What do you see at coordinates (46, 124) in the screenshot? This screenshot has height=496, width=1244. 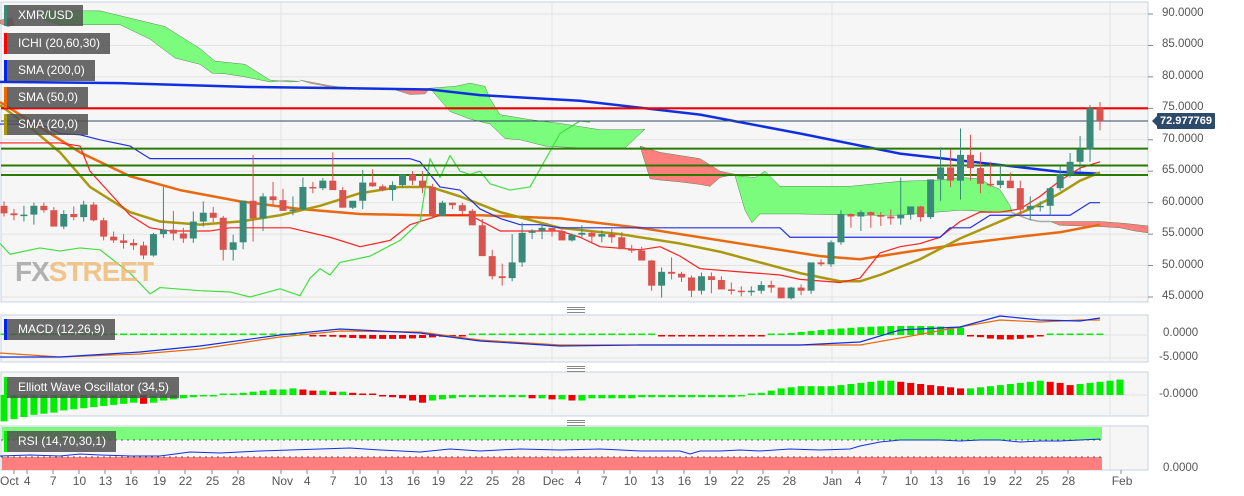 I see `legend-sma-20-0: SMA (20,0)` at bounding box center [46, 124].